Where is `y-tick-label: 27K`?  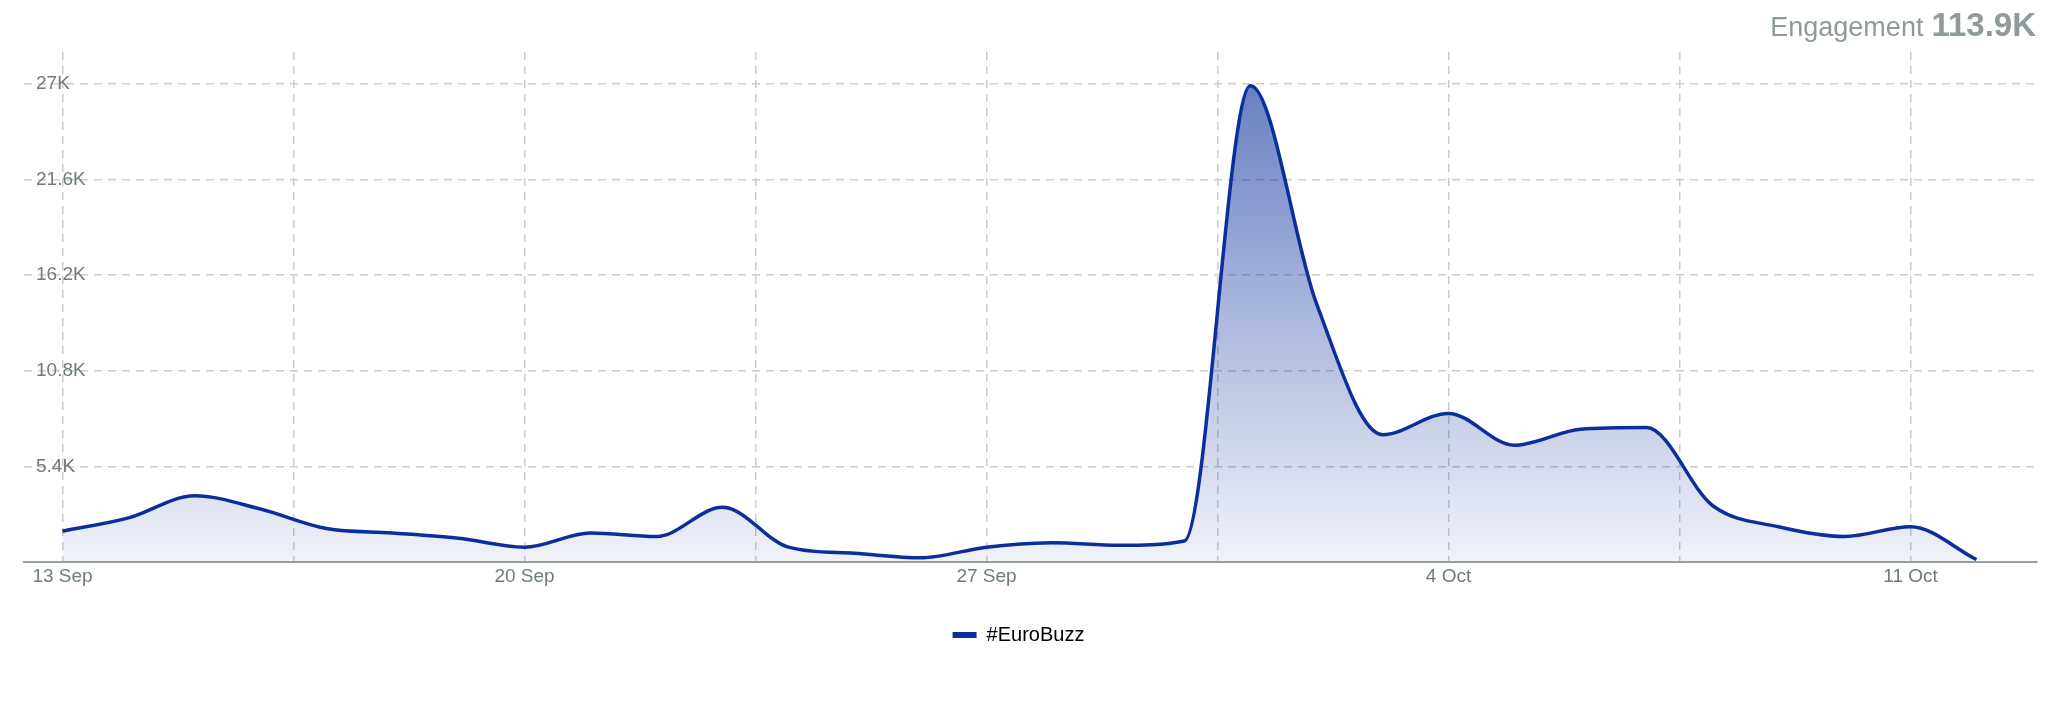 y-tick-label: 27K is located at coordinates (53, 83).